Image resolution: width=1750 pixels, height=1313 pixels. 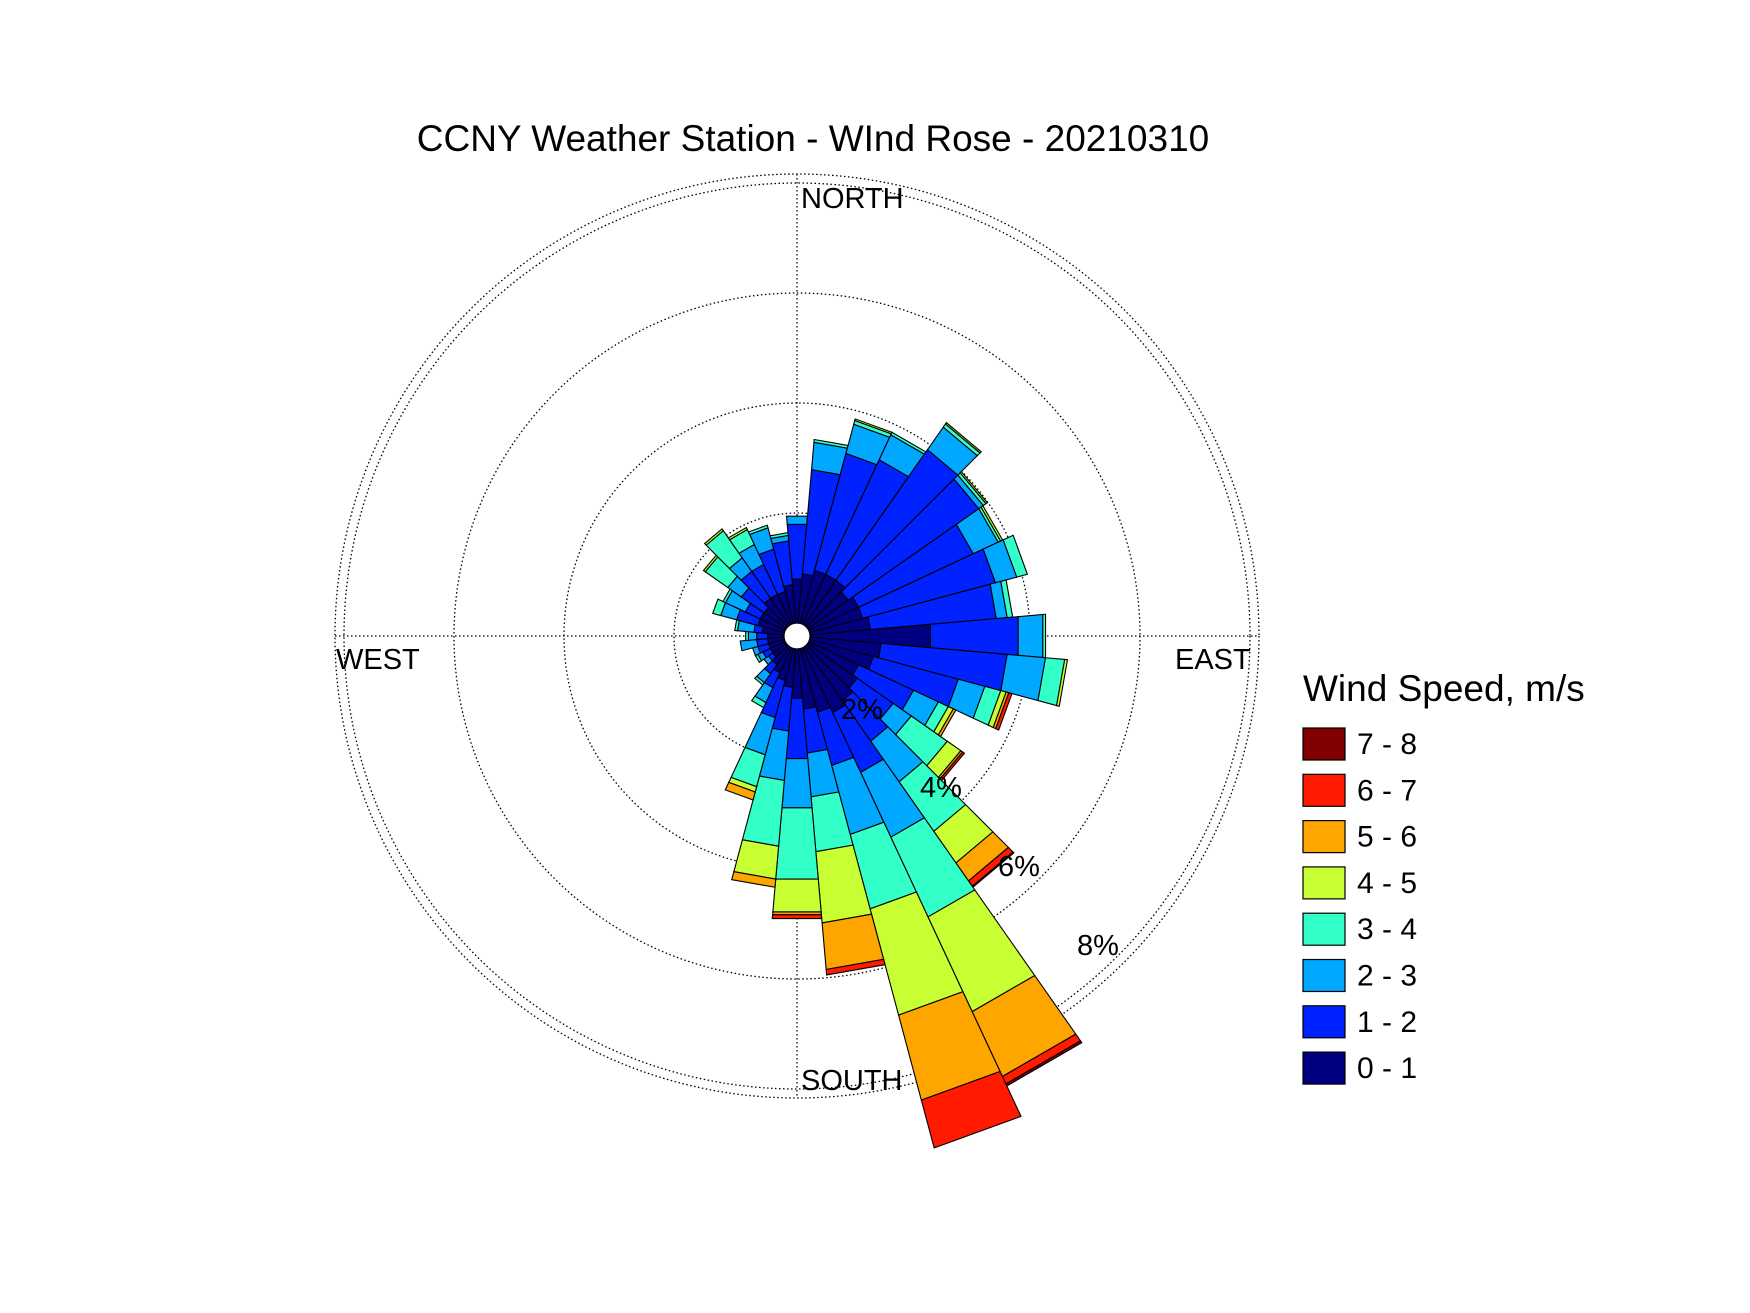 What do you see at coordinates (378, 660) in the screenshot?
I see `west-label: WEST` at bounding box center [378, 660].